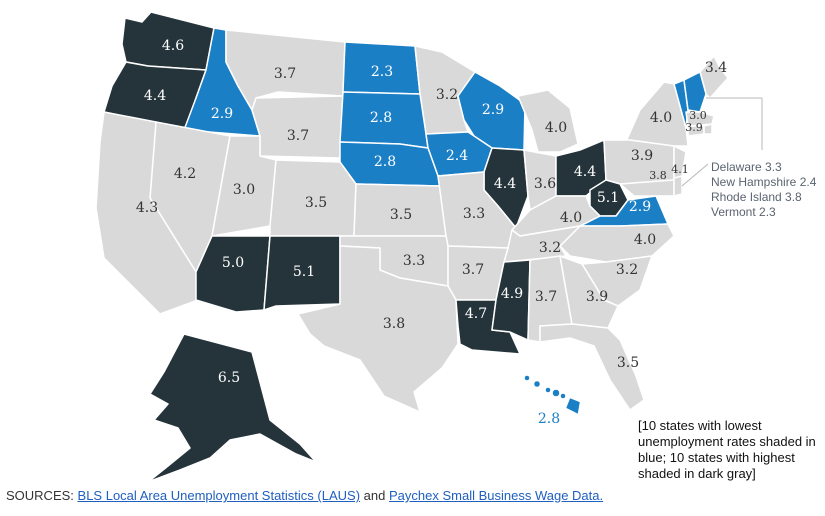 This screenshot has width=825, height=516. I want to click on callout-leader-lines, so click(722, 142).